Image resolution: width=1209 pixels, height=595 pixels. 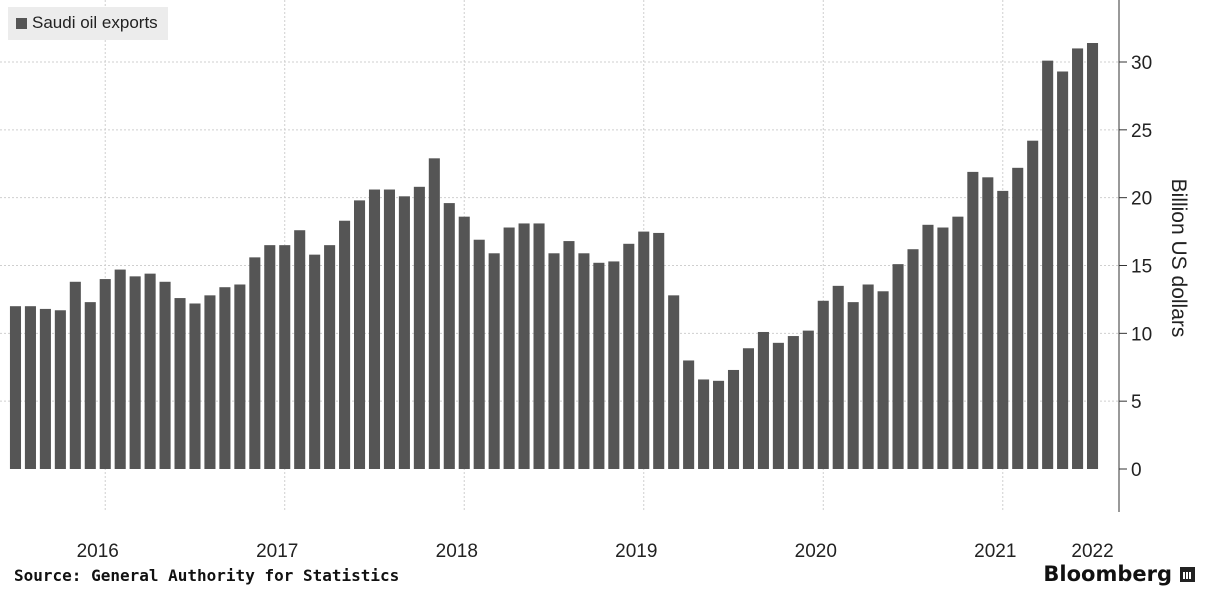 I want to click on y-tick-label: 20, so click(x=1141, y=199).